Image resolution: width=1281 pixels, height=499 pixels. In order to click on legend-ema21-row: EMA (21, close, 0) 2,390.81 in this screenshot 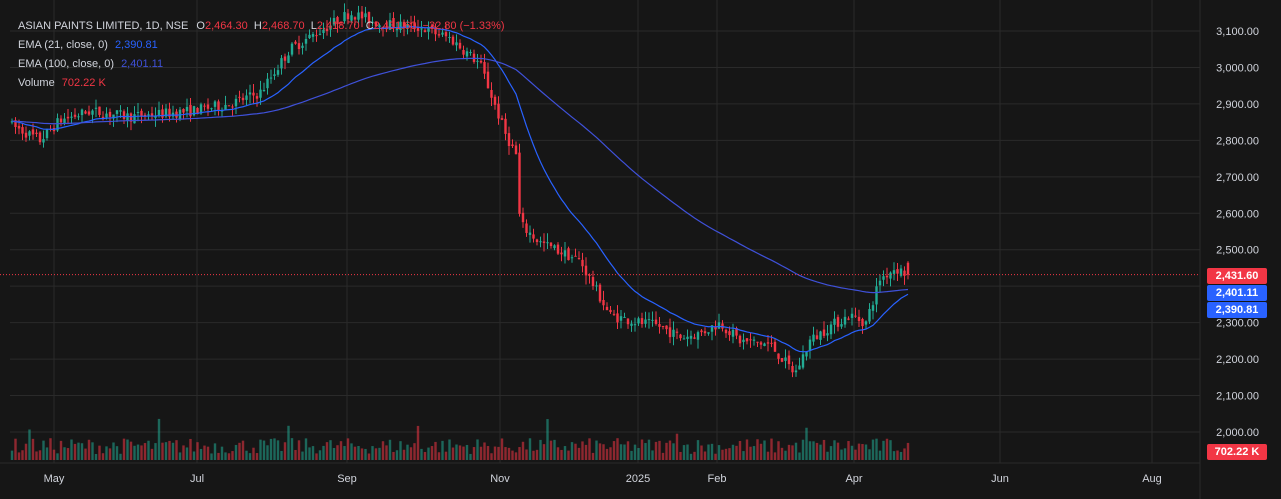, I will do `click(261, 45)`.